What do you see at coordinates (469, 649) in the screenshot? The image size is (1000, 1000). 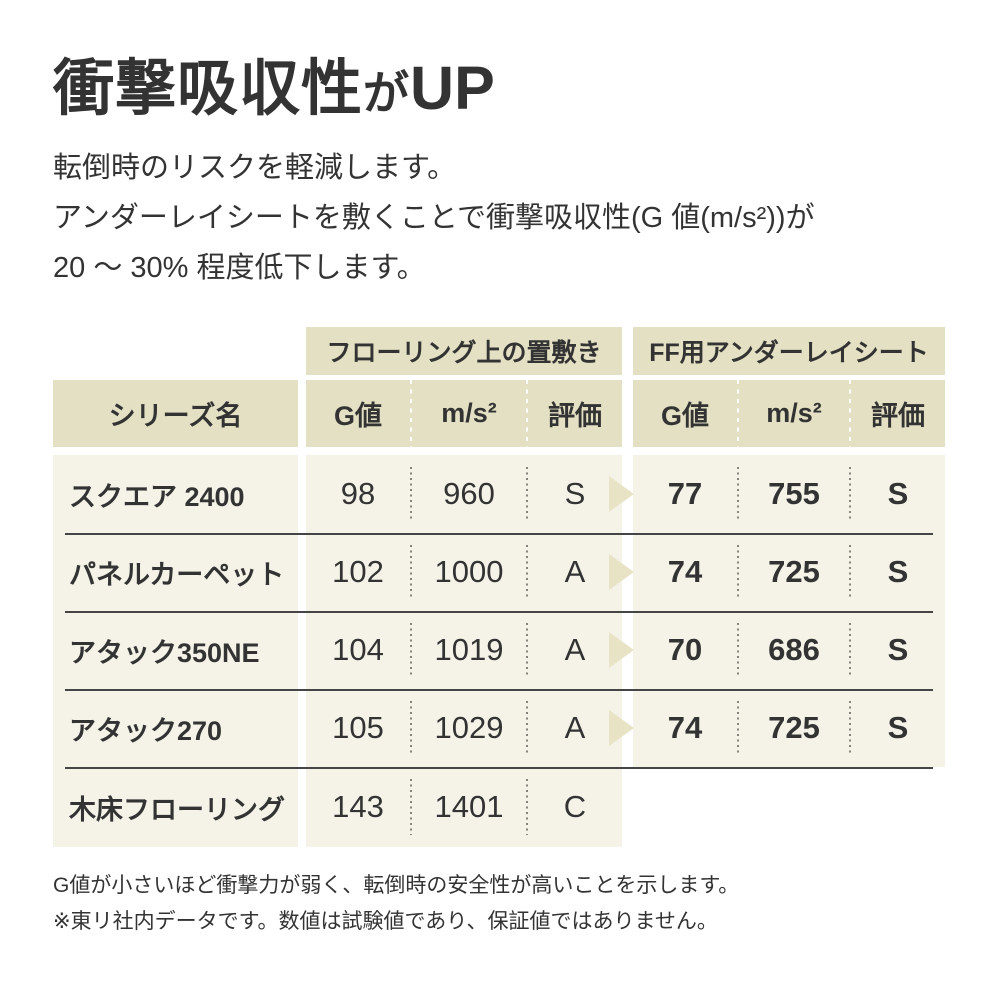 I see `ms2-value-before: 1019` at bounding box center [469, 649].